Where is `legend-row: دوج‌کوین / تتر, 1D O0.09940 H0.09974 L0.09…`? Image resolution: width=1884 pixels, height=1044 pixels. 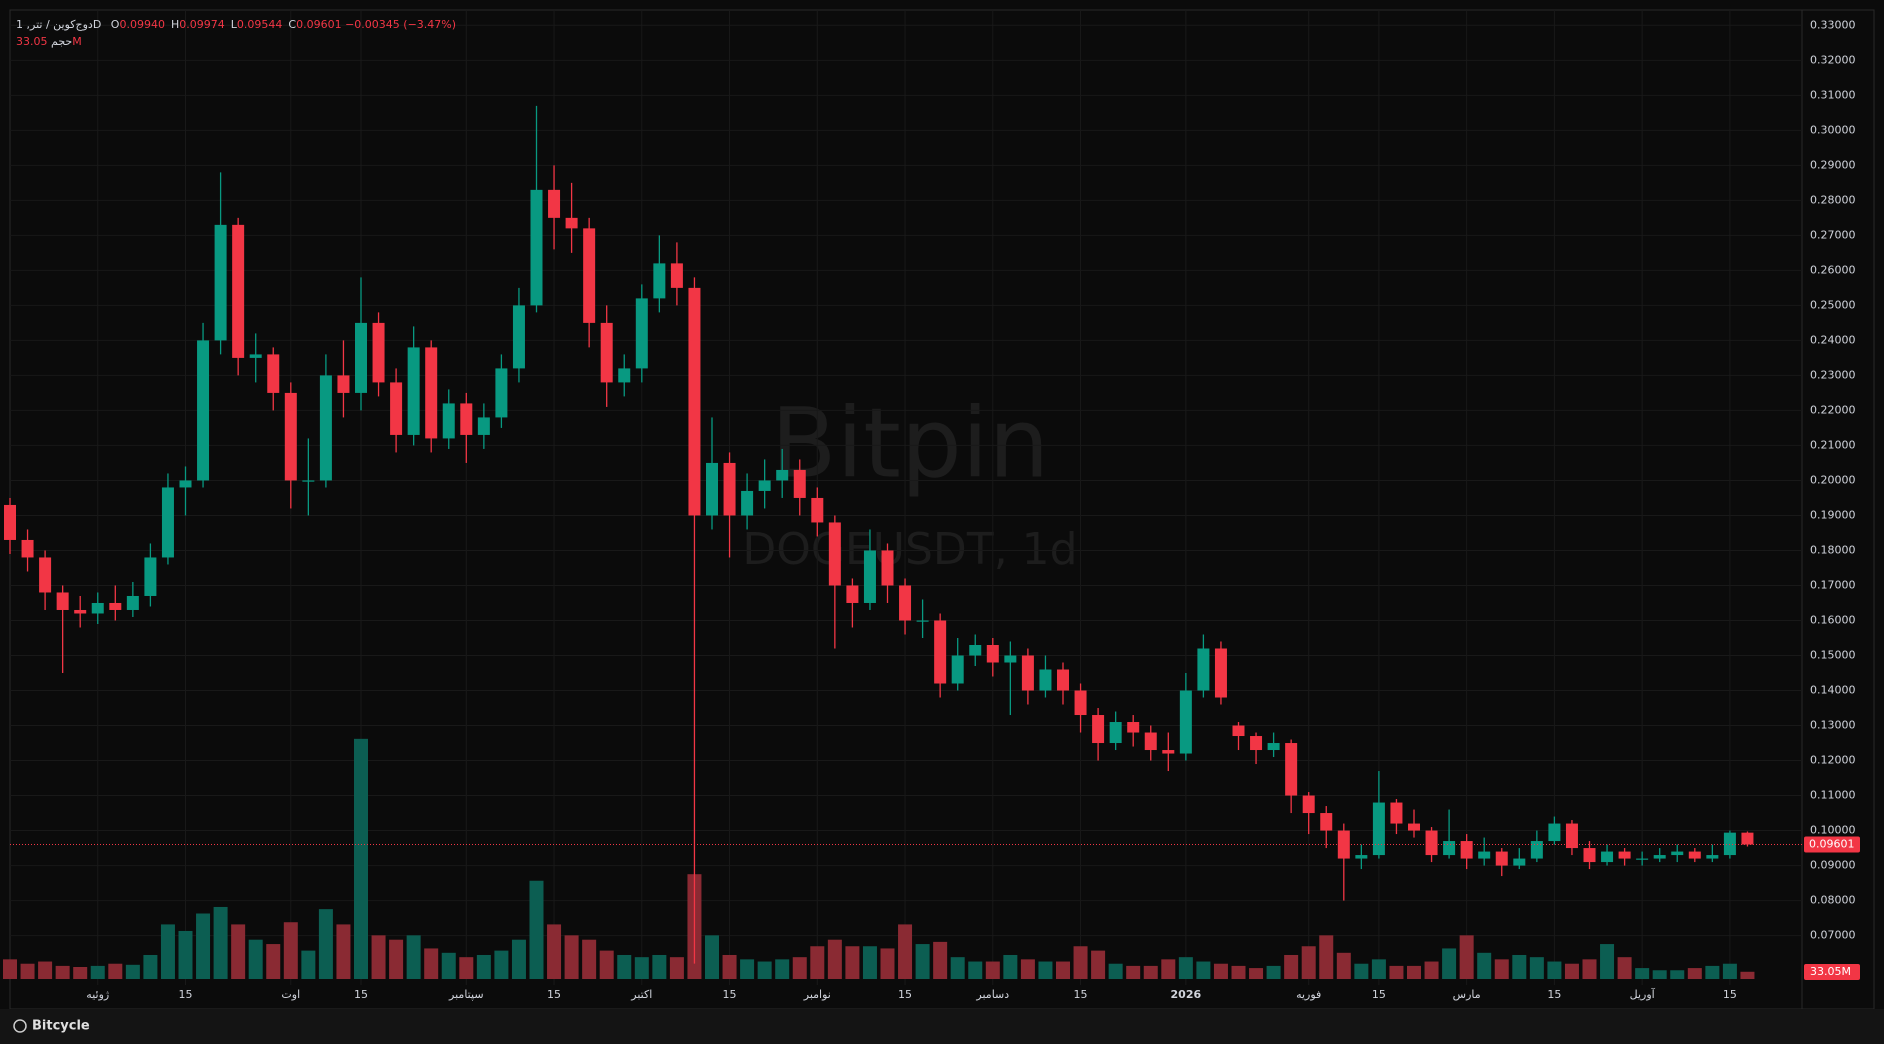
legend-row: دوج‌کوین / تتر, 1D O0.09940 H0.09974 L0.09… is located at coordinates (236, 24).